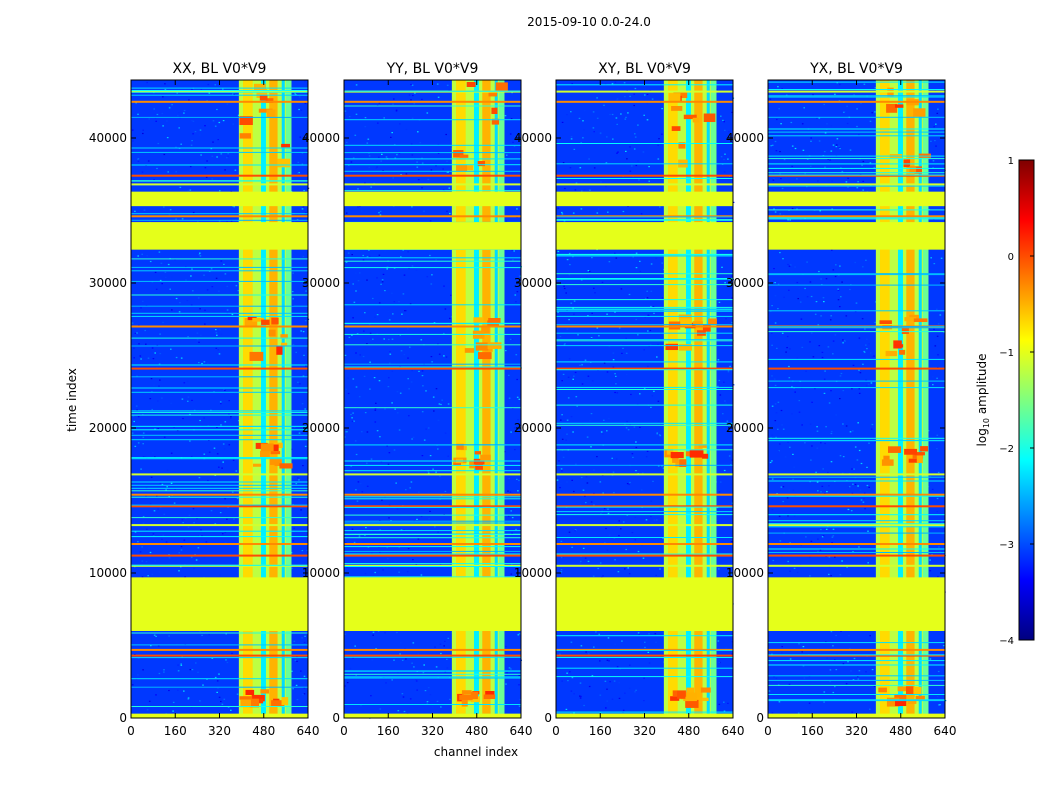 The height and width of the screenshot is (800, 1050). What do you see at coordinates (336, 718) in the screenshot?
I see `y-tick-label: 0` at bounding box center [336, 718].